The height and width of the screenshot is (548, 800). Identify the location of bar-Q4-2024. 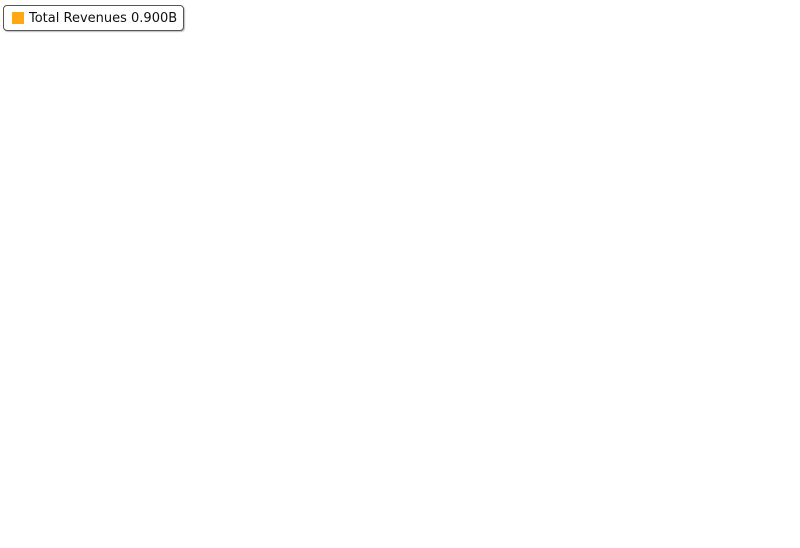
(627, 288).